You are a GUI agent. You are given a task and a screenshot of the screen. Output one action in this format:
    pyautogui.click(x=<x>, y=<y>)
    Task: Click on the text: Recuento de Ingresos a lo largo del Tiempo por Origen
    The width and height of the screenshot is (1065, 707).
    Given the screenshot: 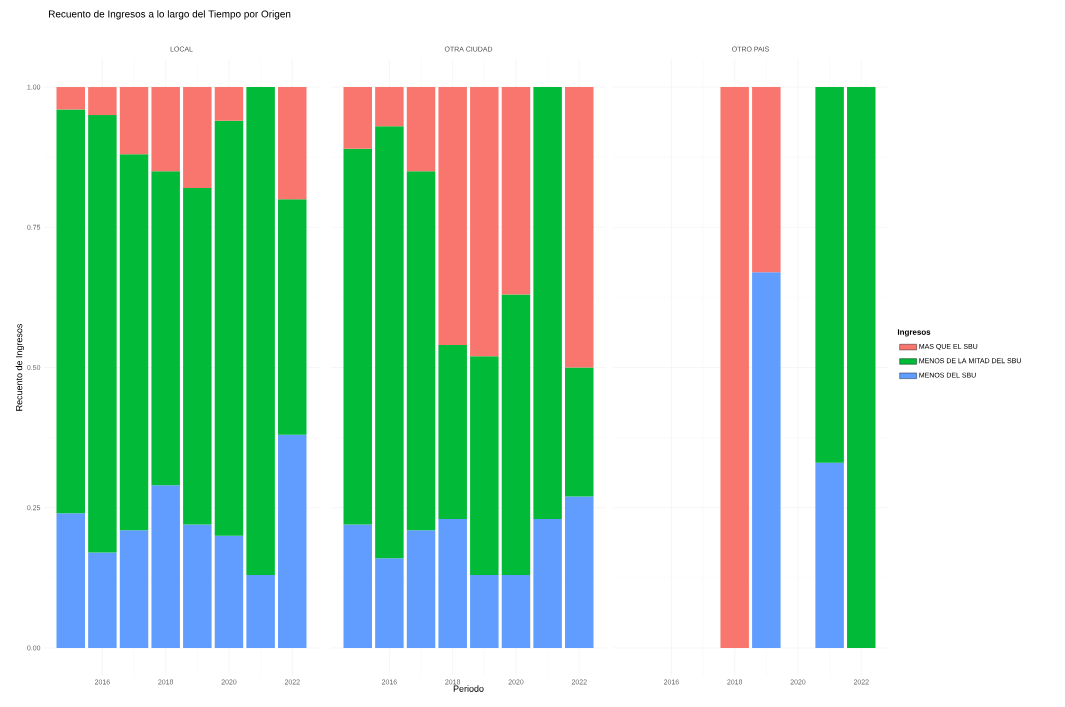 What is the action you would take?
    pyautogui.click(x=170, y=15)
    